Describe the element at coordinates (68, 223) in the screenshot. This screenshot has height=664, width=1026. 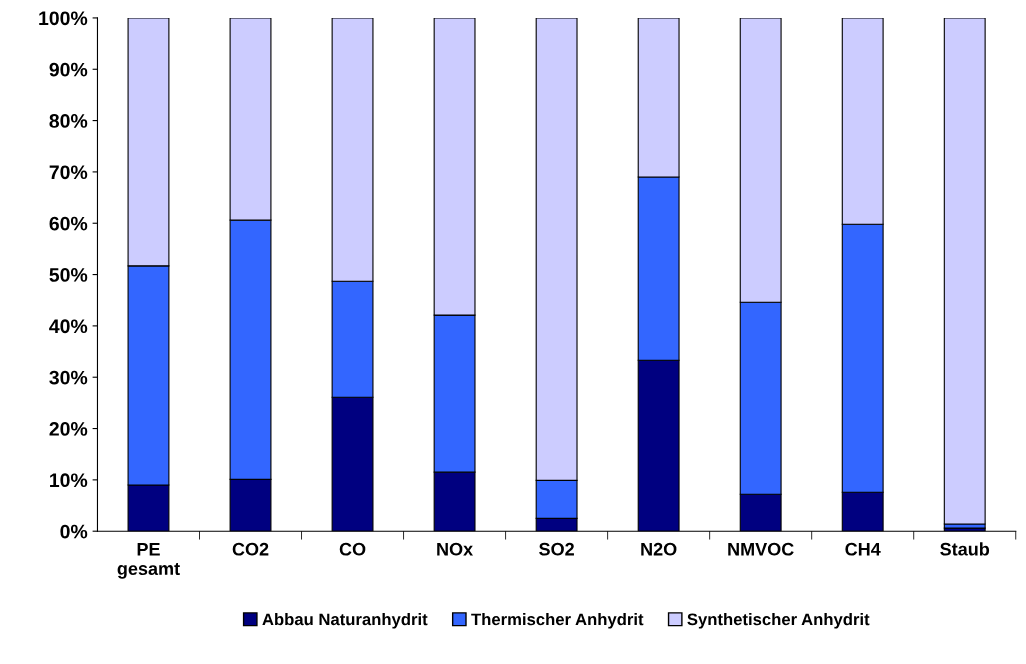
I see `y-tick-label: 60%` at that location.